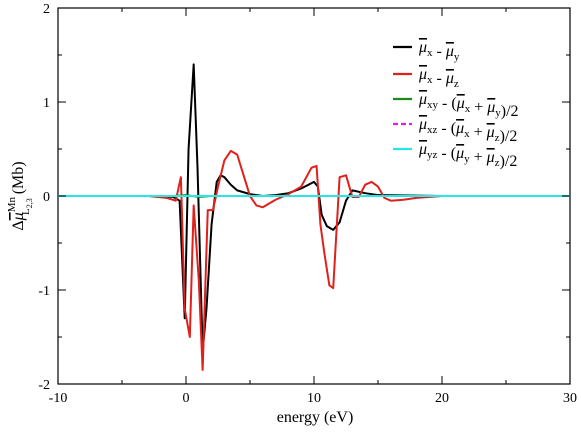 Image resolution: width=581 pixels, height=432 pixels. What do you see at coordinates (442, 398) in the screenshot?
I see `x-tick-label: 20` at bounding box center [442, 398].